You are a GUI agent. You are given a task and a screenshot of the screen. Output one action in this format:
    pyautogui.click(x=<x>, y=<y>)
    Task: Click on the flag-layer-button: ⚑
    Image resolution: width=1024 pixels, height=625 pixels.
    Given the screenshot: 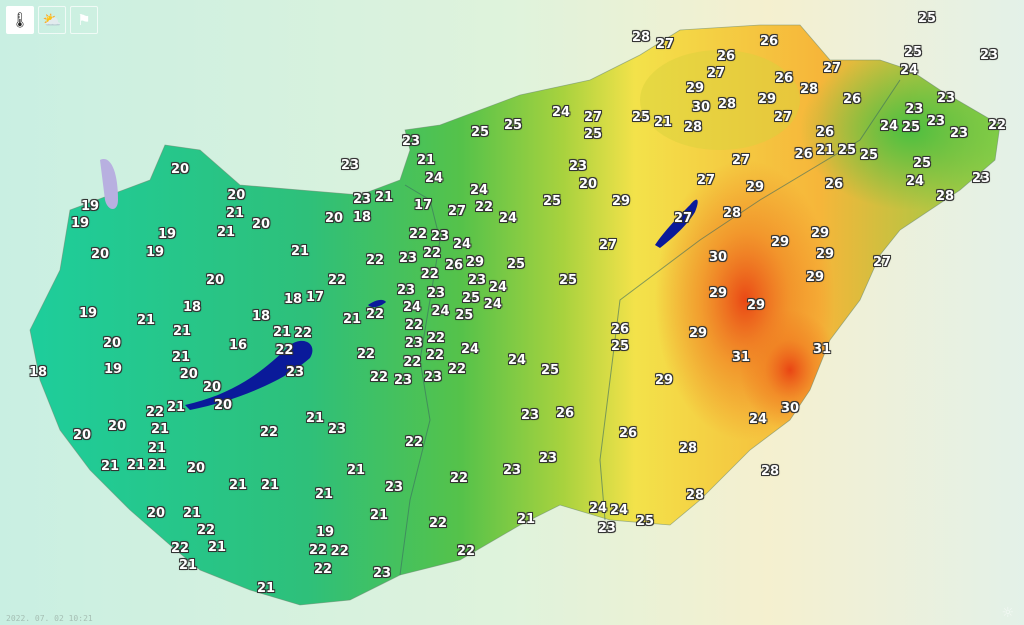 What is the action you would take?
    pyautogui.click(x=84, y=20)
    